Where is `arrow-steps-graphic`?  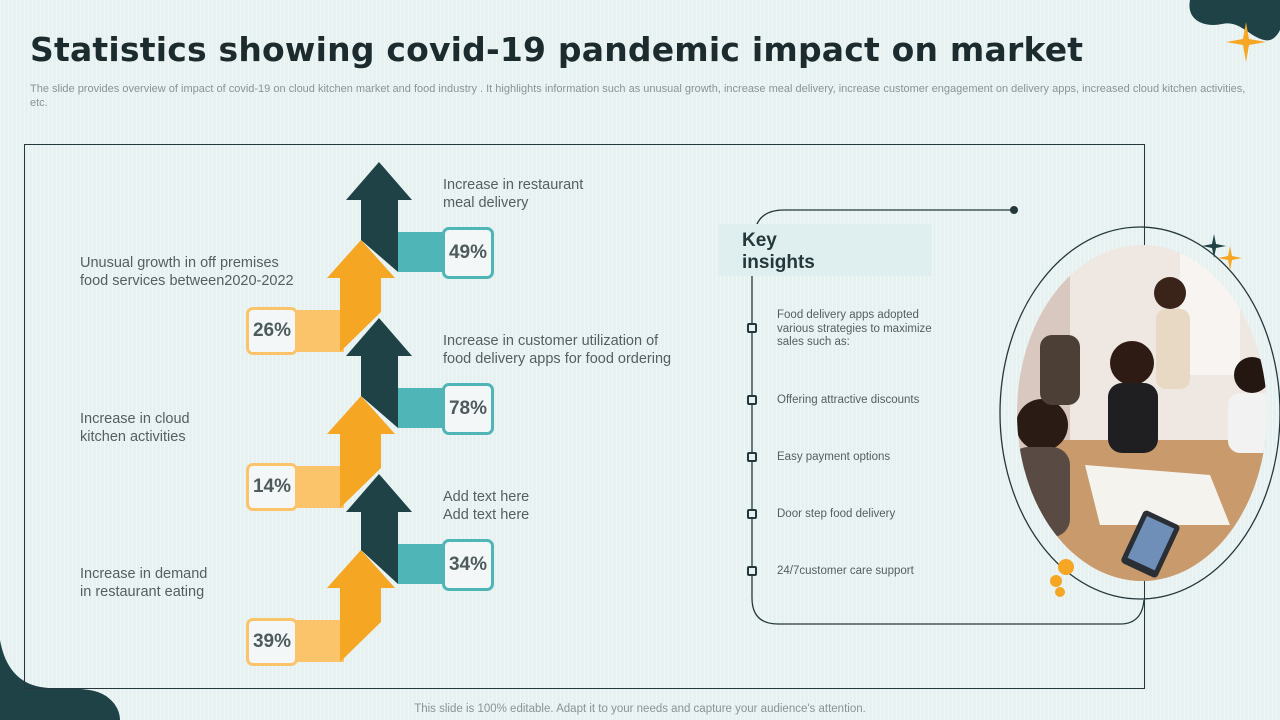 arrow-steps-graphic is located at coordinates (371, 412).